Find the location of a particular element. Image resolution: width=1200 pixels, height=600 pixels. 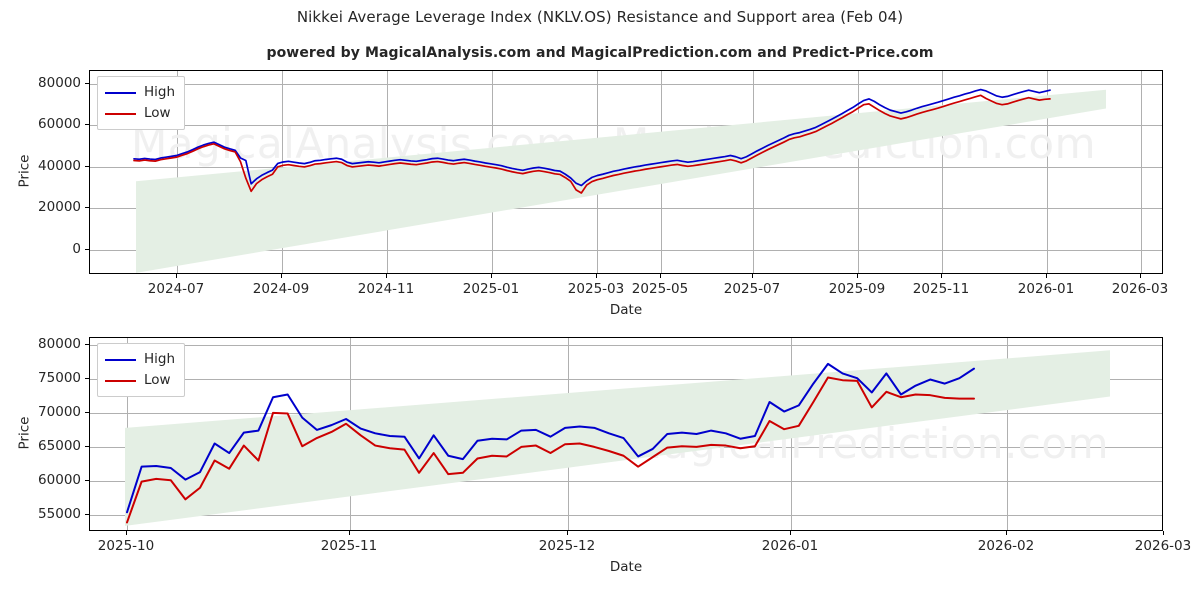

overview-legend: High Low is located at coordinates (141, 103).